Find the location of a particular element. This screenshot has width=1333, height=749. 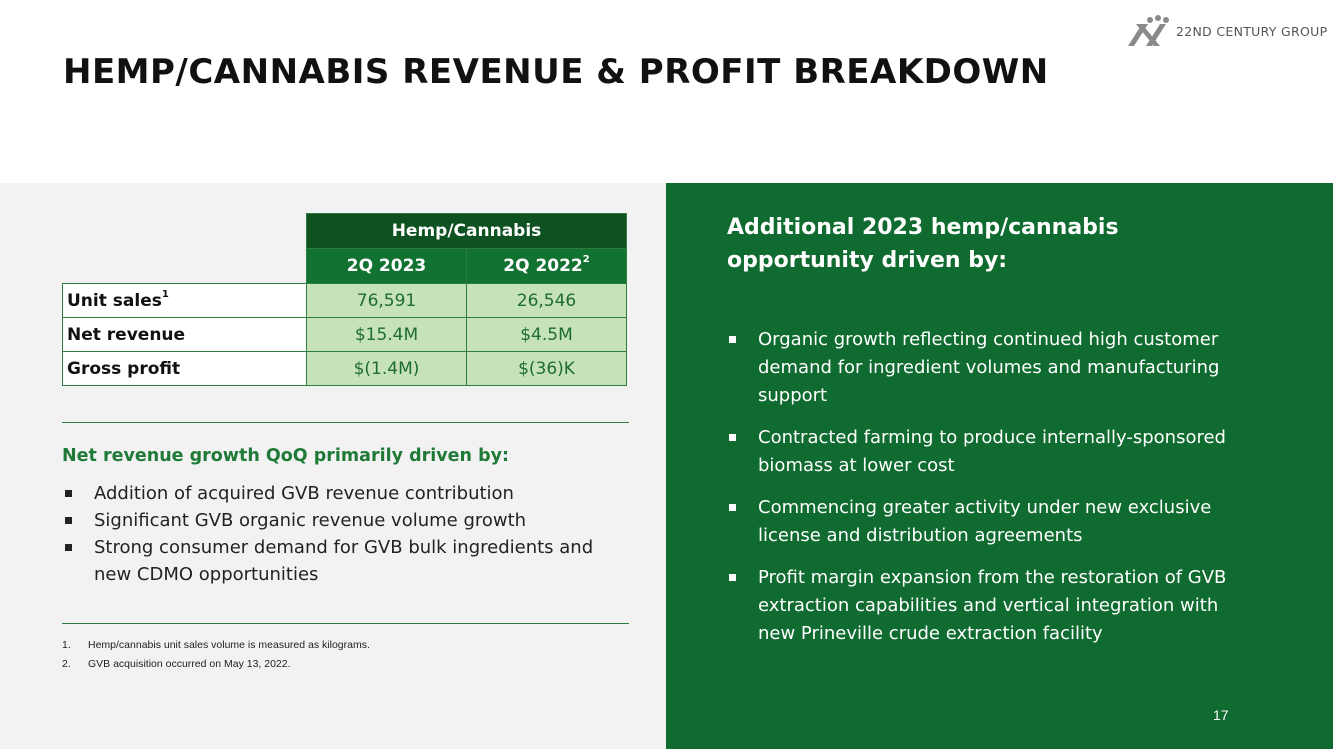

table-column-header: 2Q 20222 is located at coordinates (546, 266).